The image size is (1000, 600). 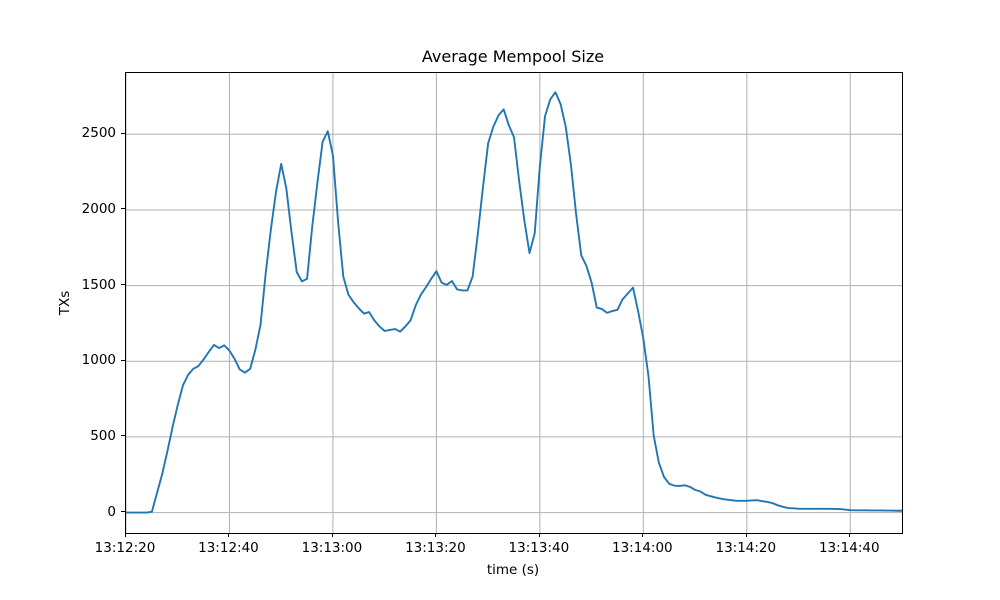 I want to click on x-tick-label: 13:14:00, so click(x=642, y=548).